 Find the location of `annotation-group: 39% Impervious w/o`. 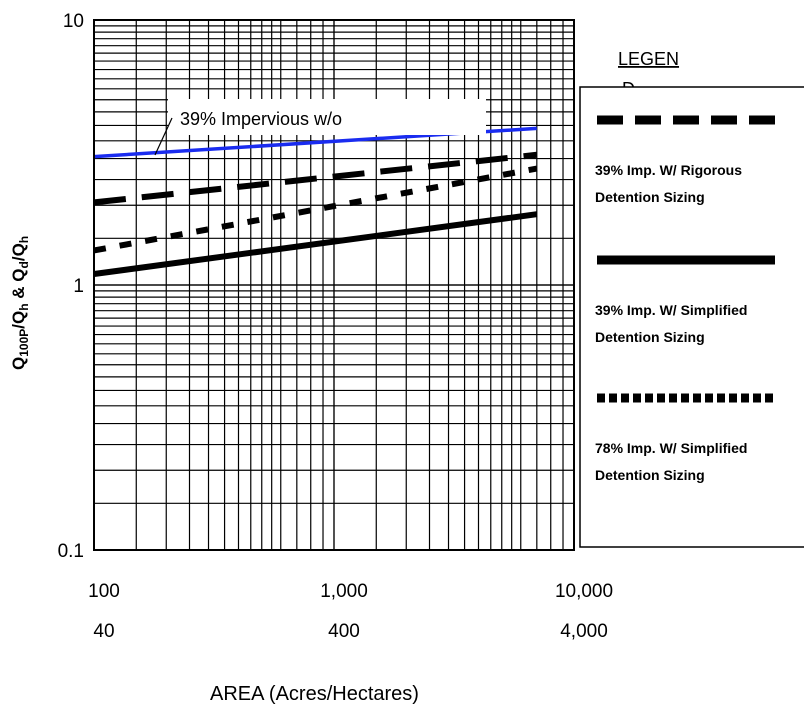

annotation-group: 39% Impervious w/o is located at coordinates (320, 127).